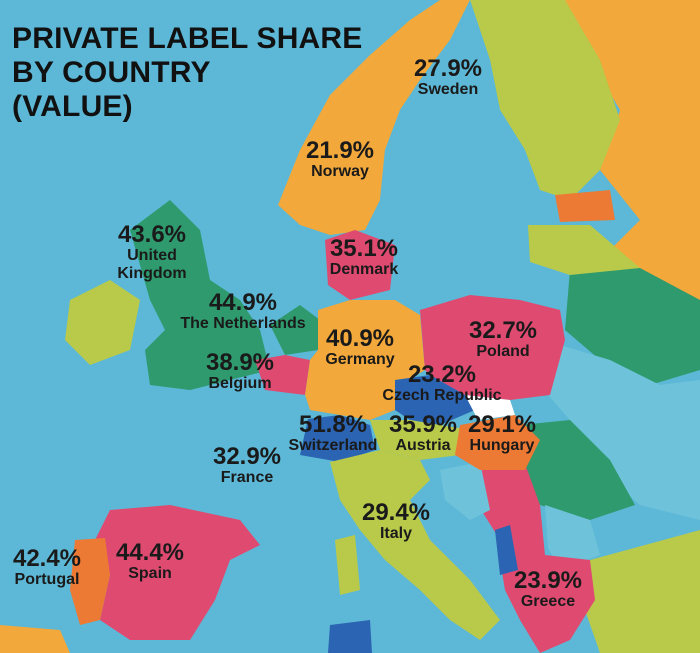 The height and width of the screenshot is (653, 700). I want to click on country-name: Spain, so click(150, 573).